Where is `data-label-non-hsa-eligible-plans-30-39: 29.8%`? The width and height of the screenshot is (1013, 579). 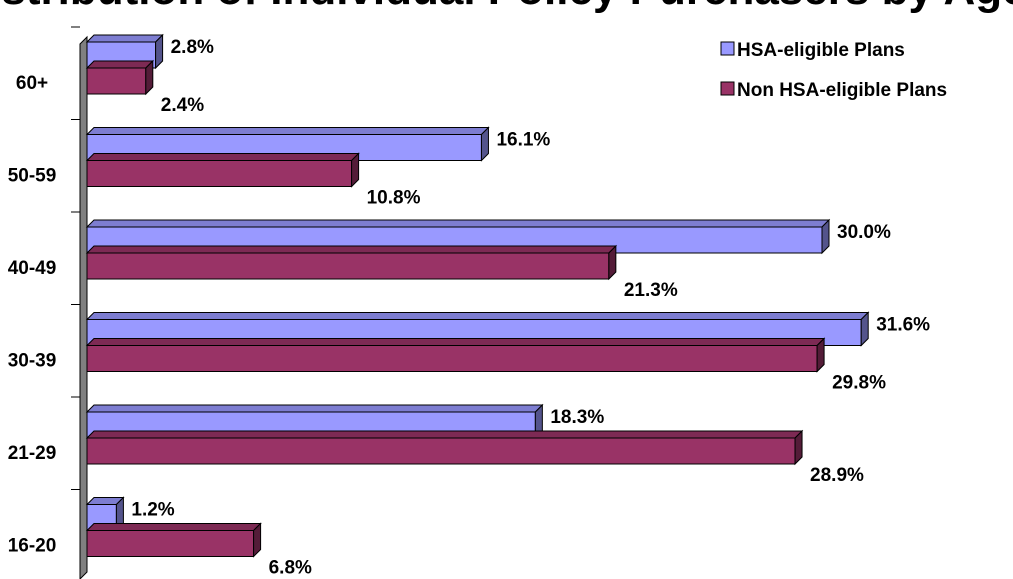 data-label-non-hsa-eligible-plans-30-39: 29.8% is located at coordinates (859, 383).